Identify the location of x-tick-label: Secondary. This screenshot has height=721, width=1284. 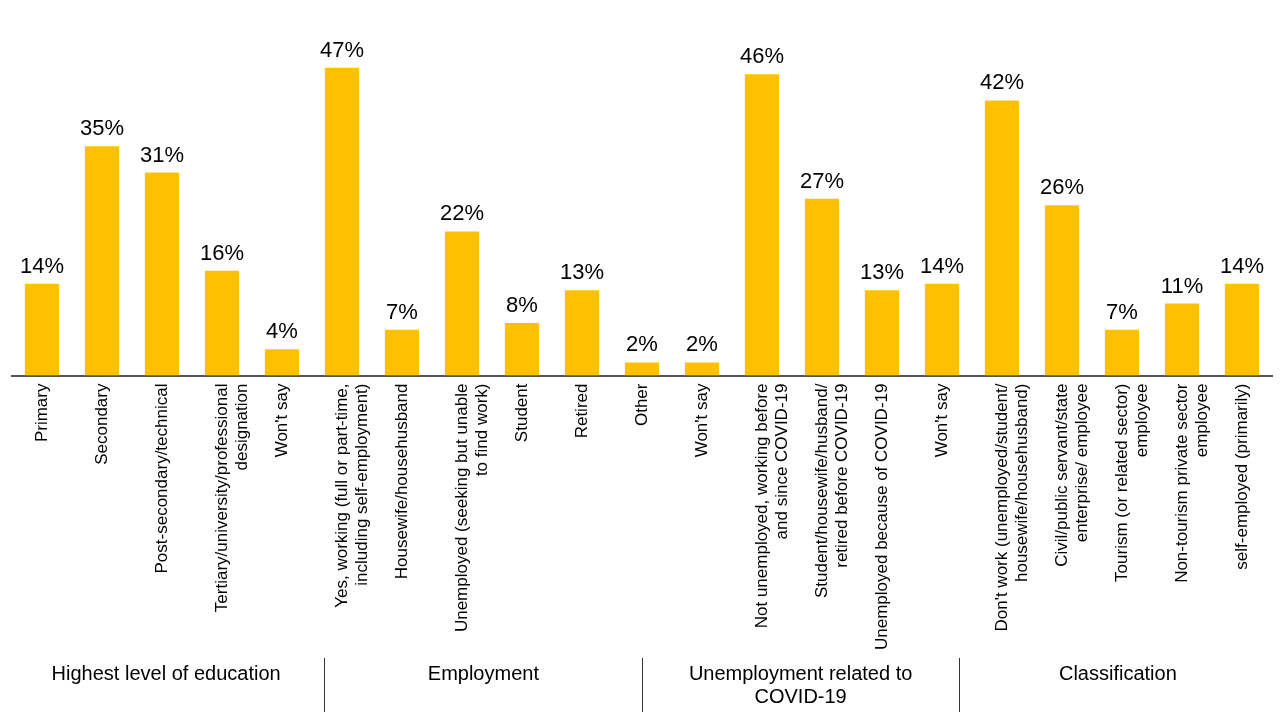
(101, 424).